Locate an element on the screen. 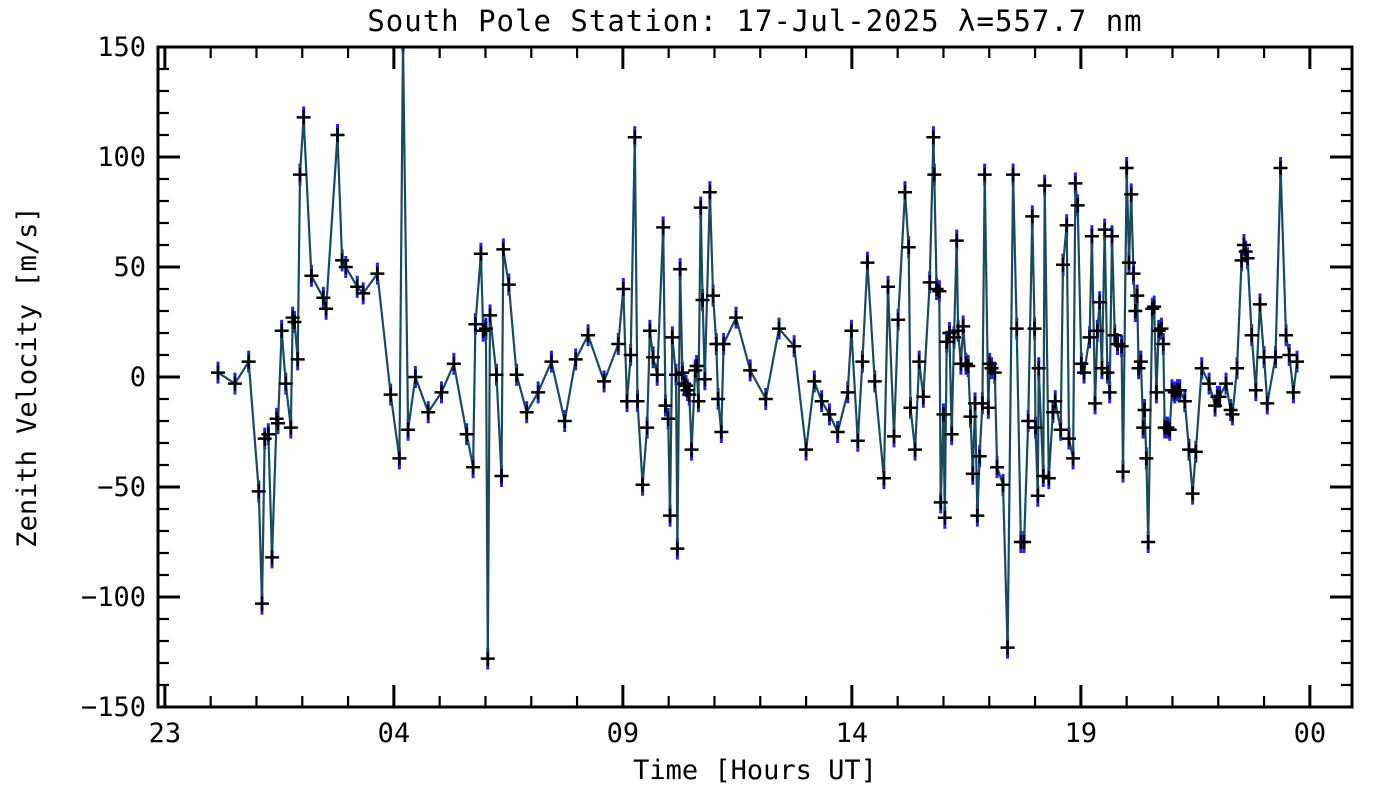  y-tick-label: 0 is located at coordinates (138, 377).